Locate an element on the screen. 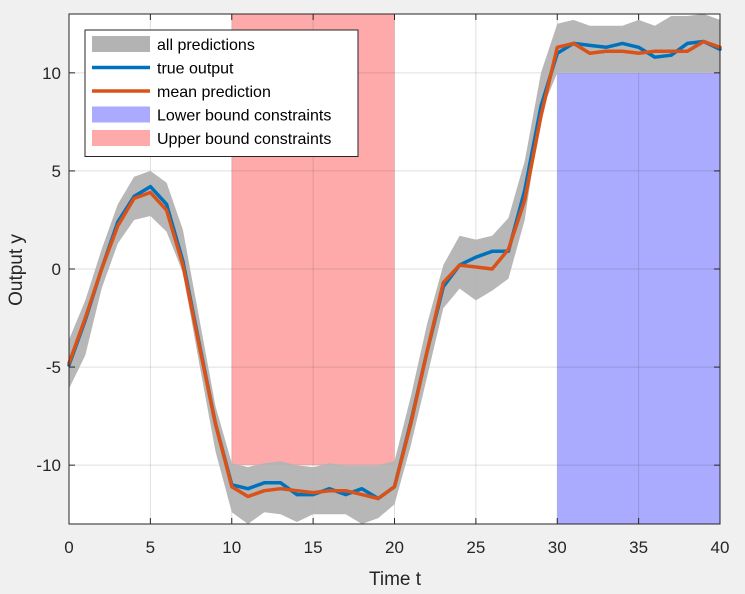 The width and height of the screenshot is (745, 594). legend-item-all-predictions: all predictions is located at coordinates (173, 45).